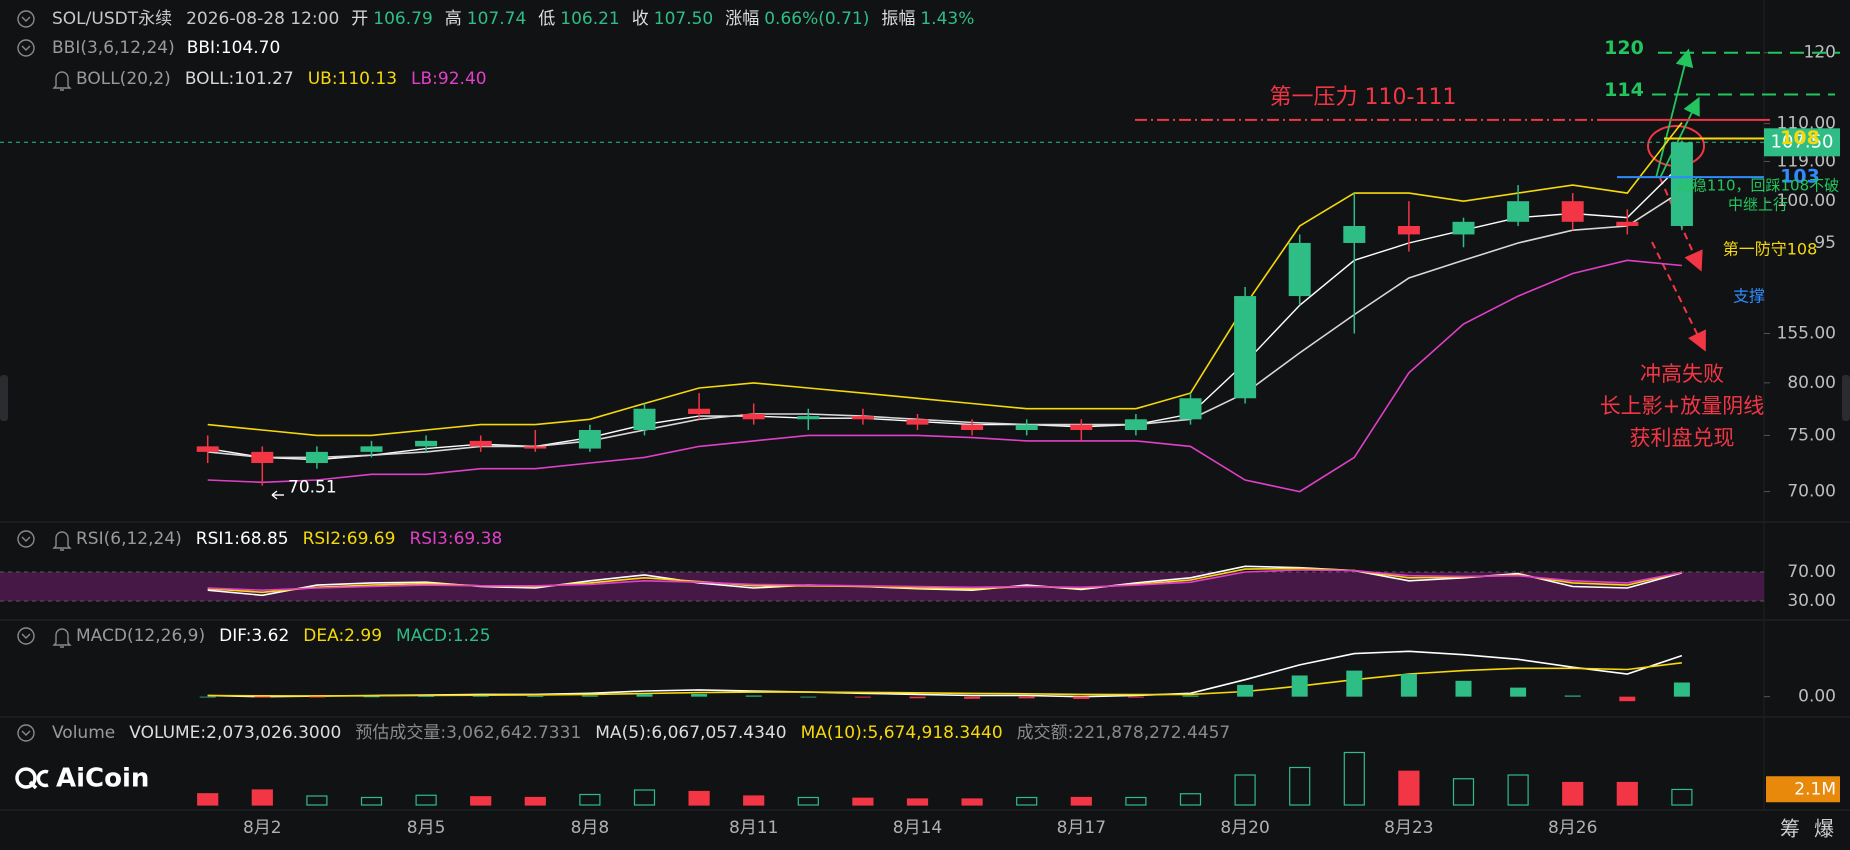  Describe the element at coordinates (1682, 438) in the screenshot. I see `annotation-note: 获利盘兑现` at that location.